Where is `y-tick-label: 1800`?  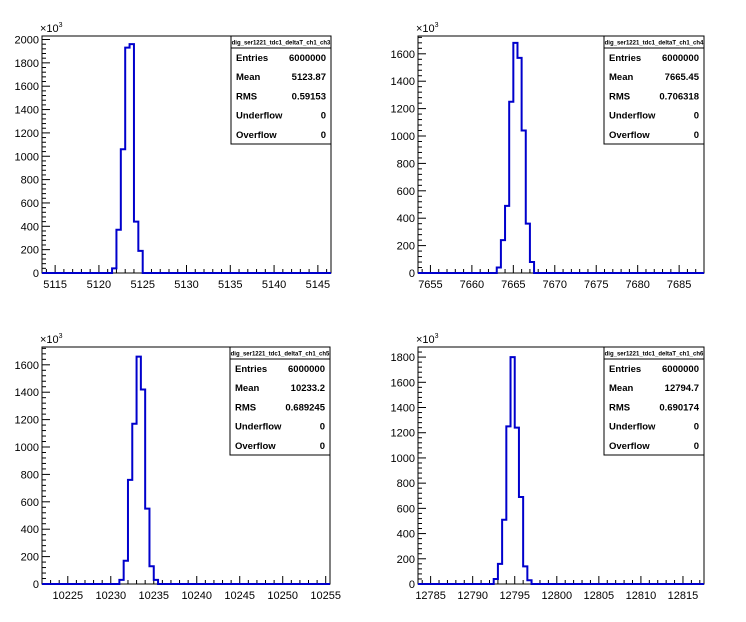 y-tick-label: 1800 is located at coordinates (27, 64).